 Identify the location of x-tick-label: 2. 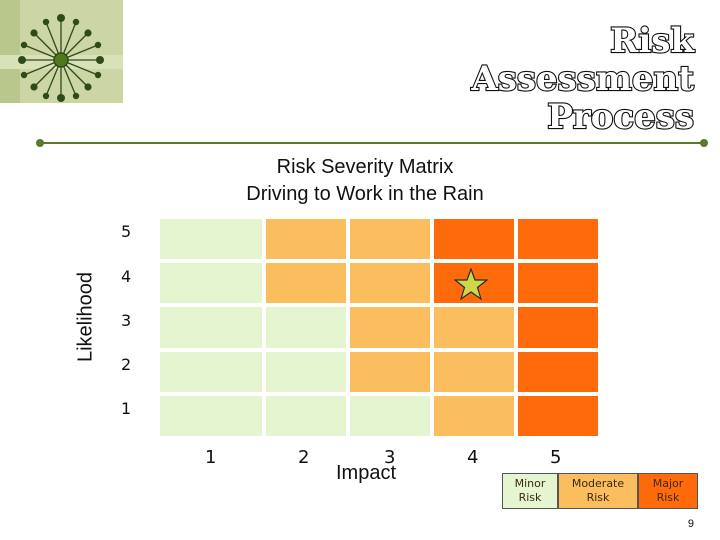
(304, 457).